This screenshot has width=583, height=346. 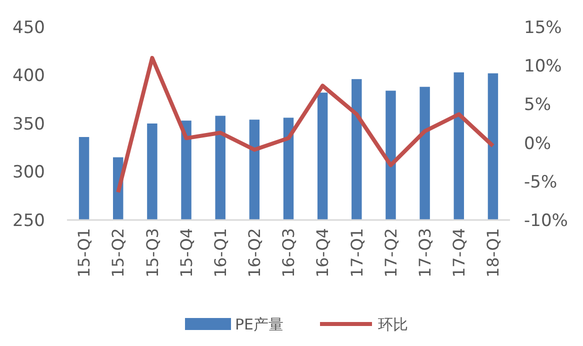 What do you see at coordinates (28, 76) in the screenshot?
I see `y-tick-label: 400` at bounding box center [28, 76].